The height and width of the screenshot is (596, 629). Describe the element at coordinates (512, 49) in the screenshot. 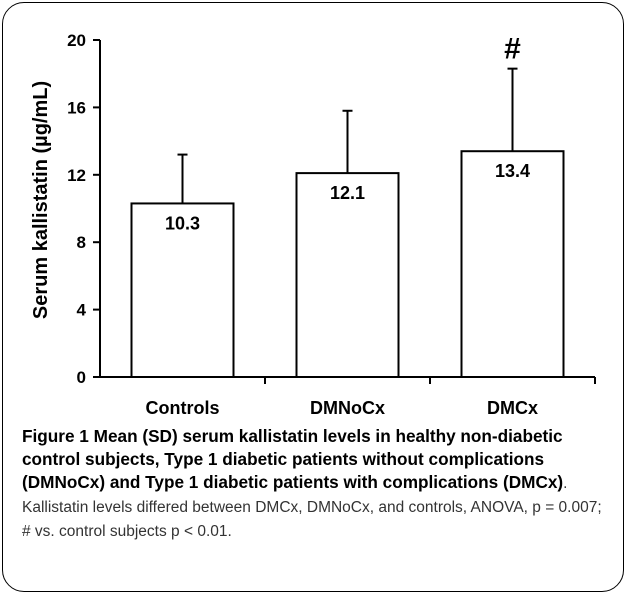

I see `significance-annotation: #` at that location.